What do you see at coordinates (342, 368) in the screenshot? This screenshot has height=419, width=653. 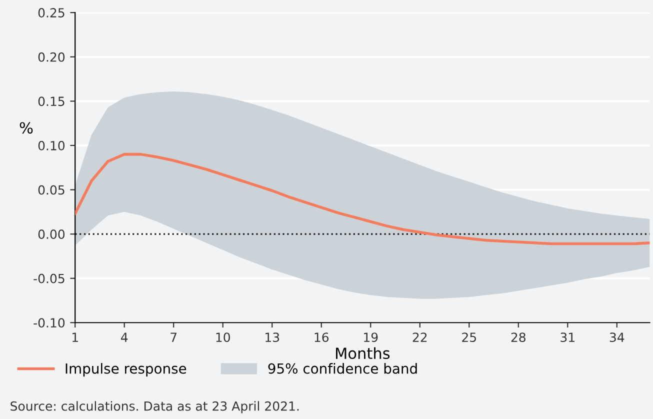 I see `text: 95% confidence band` at bounding box center [342, 368].